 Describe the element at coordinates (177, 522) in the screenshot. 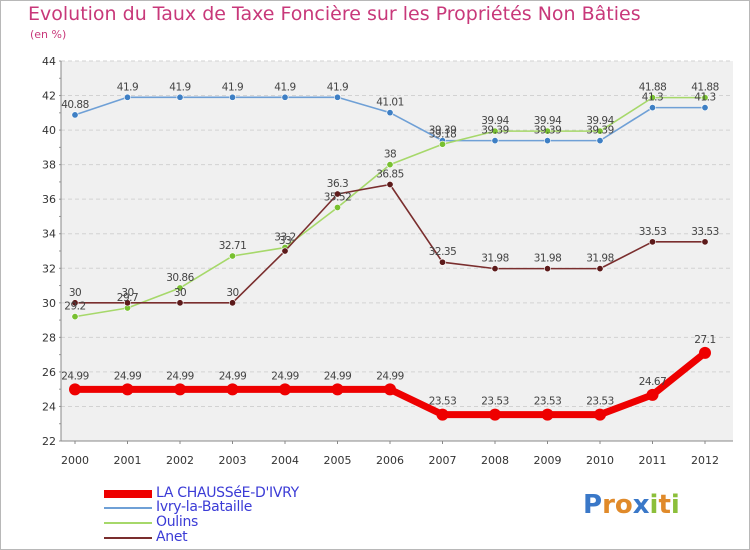

I see `legend-label: Oulins` at that location.